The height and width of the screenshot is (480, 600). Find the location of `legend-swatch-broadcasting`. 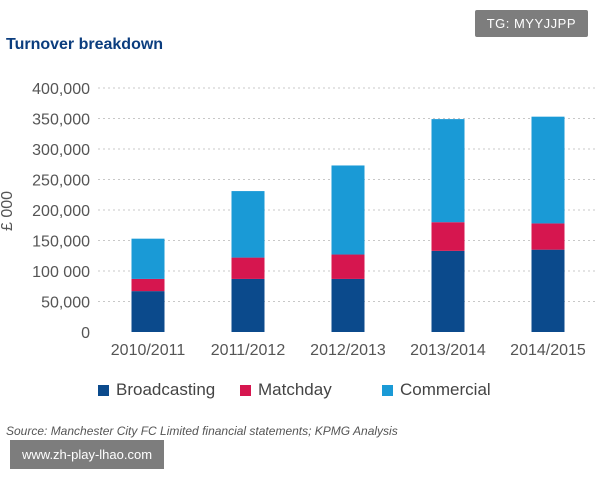

legend-swatch-broadcasting is located at coordinates (103, 390).